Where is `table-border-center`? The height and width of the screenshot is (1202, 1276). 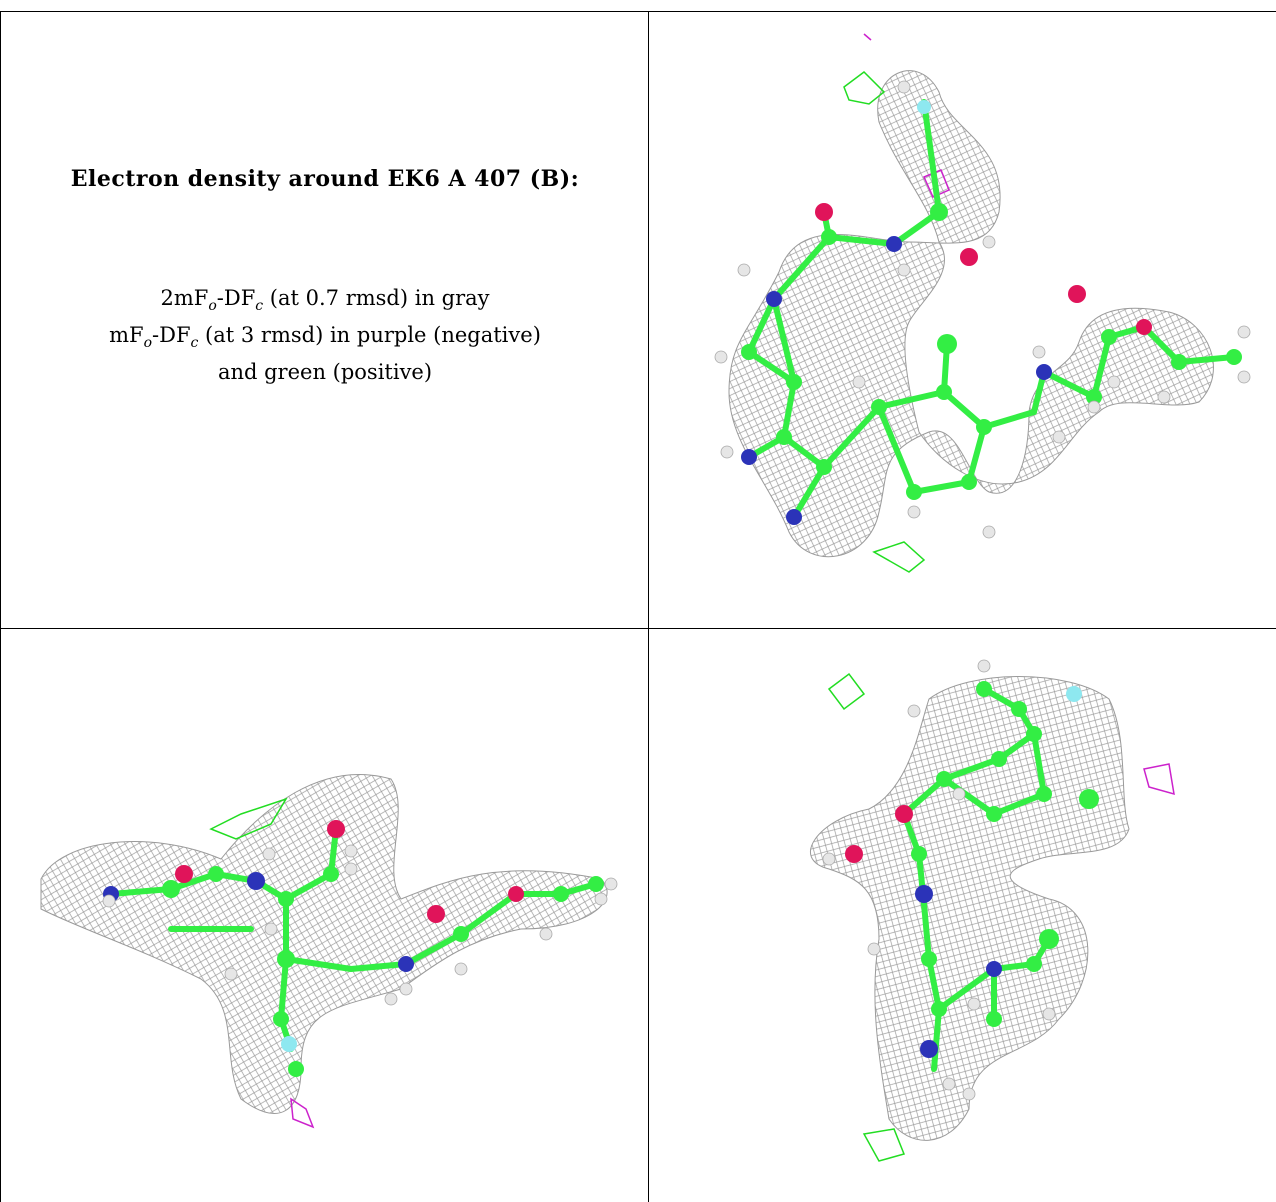 table-border-center is located at coordinates (648, 606).